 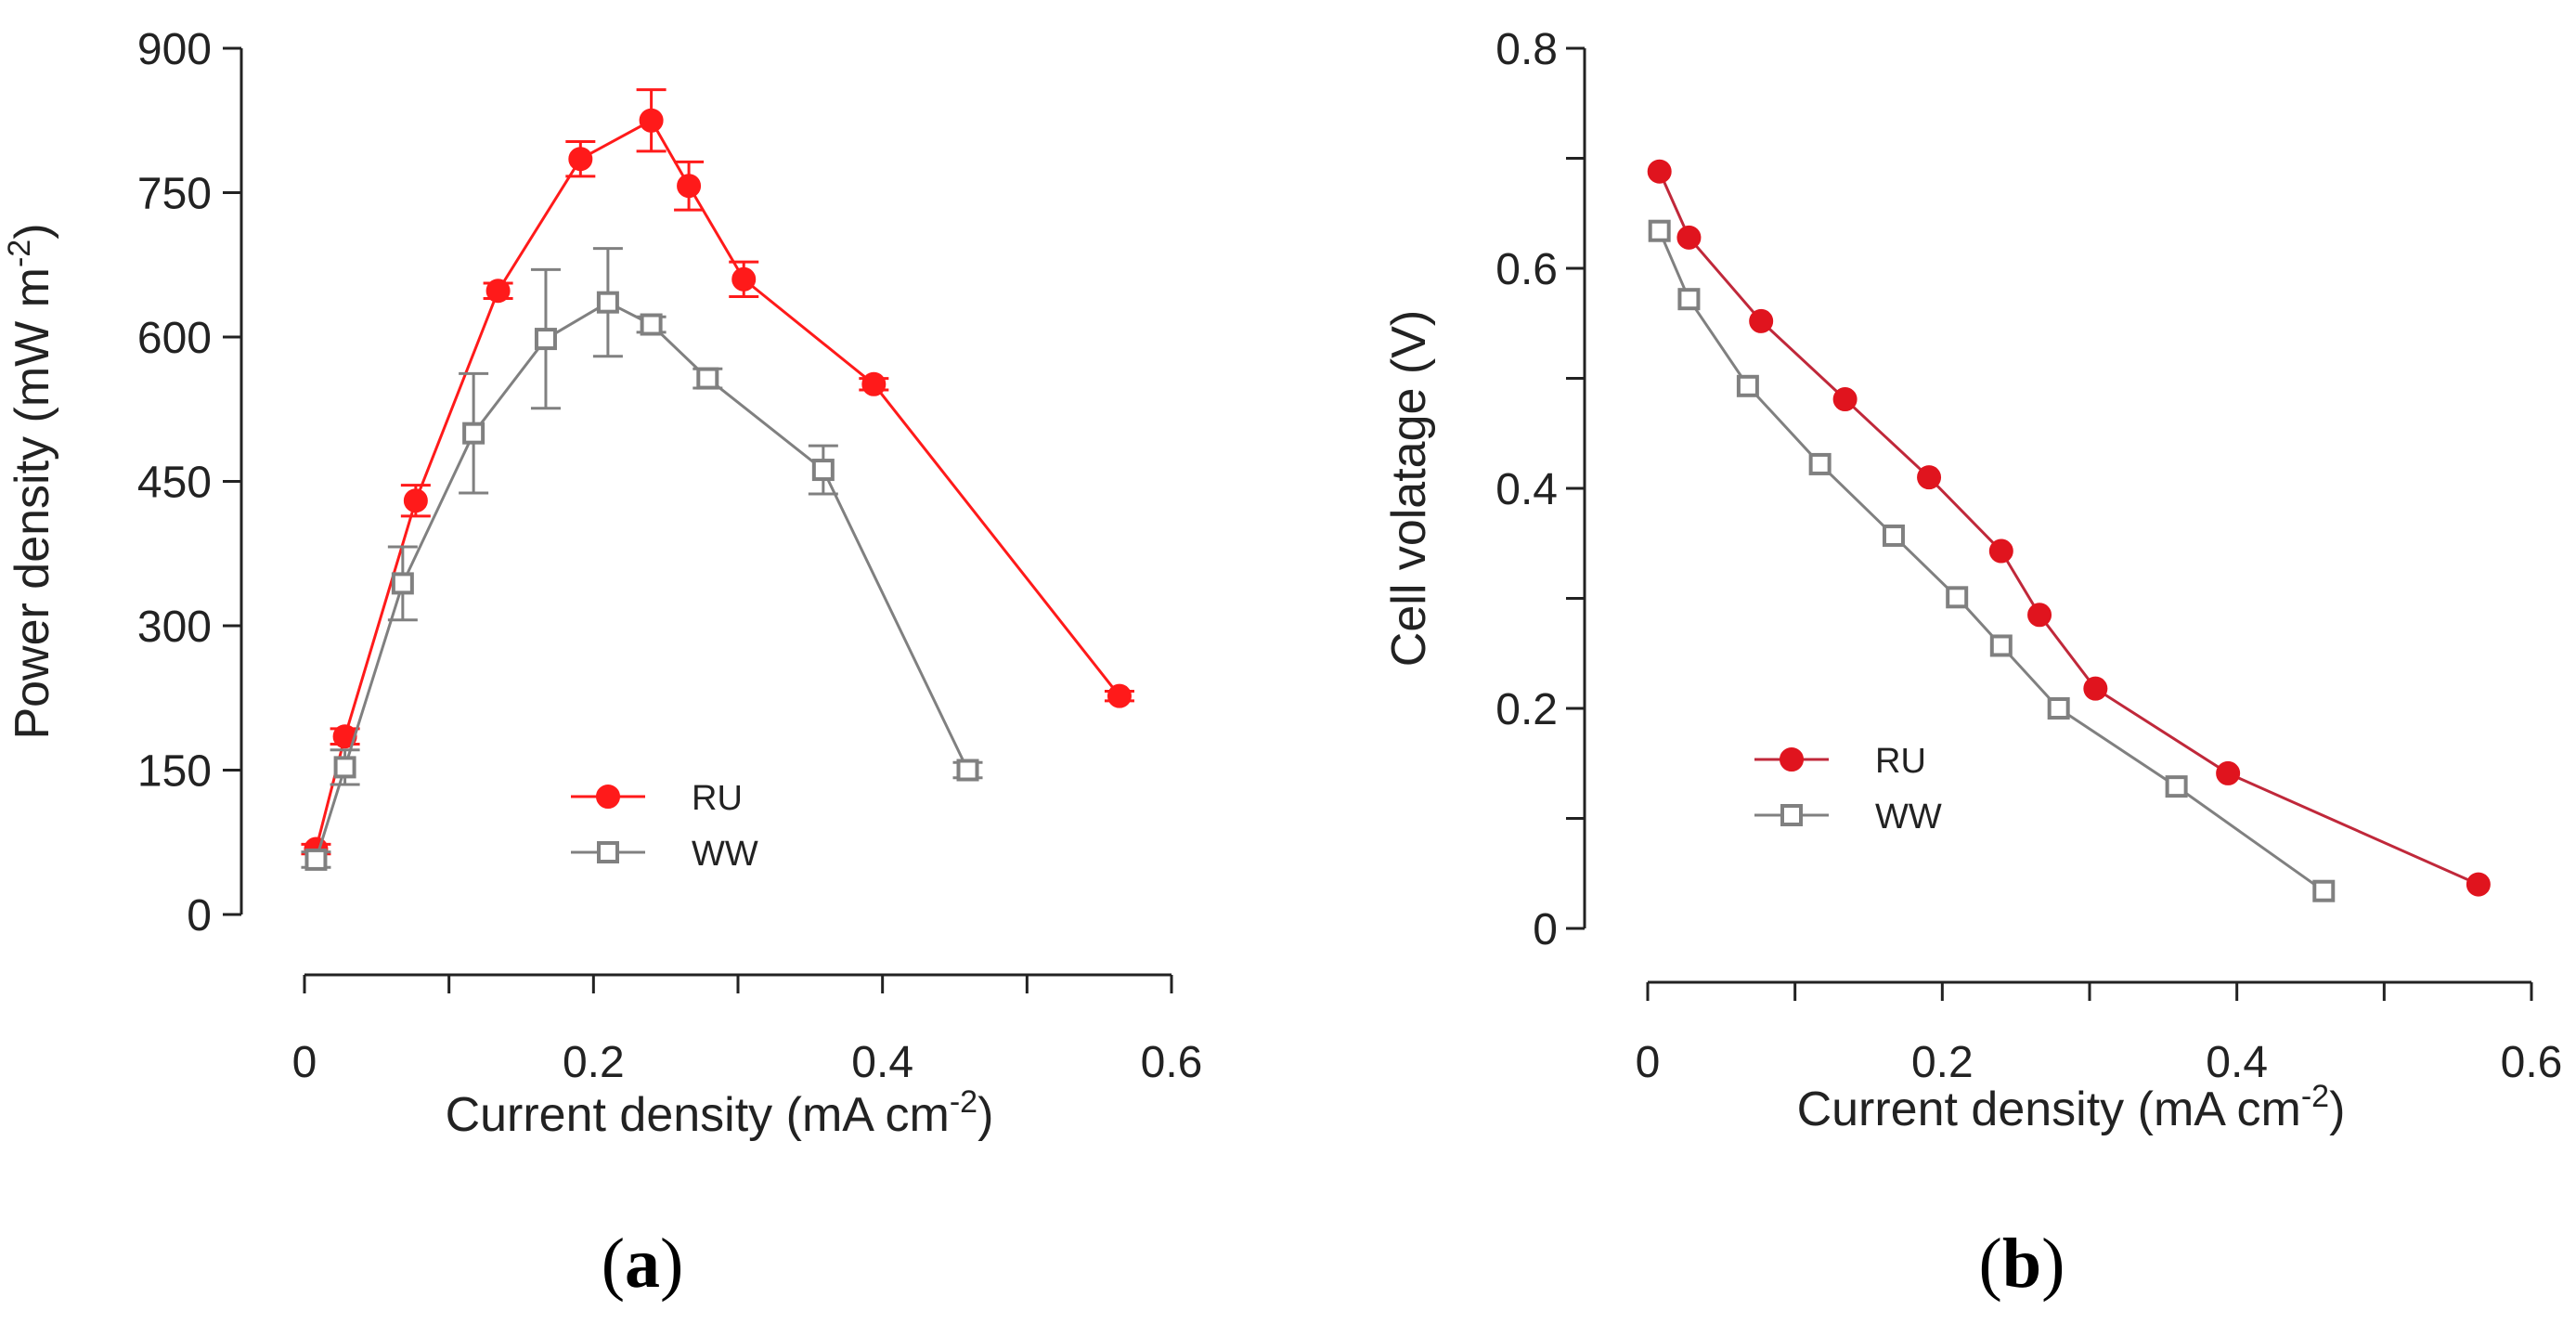 I want to click on y-axis-label-superscript: -2, so click(x=19, y=253).